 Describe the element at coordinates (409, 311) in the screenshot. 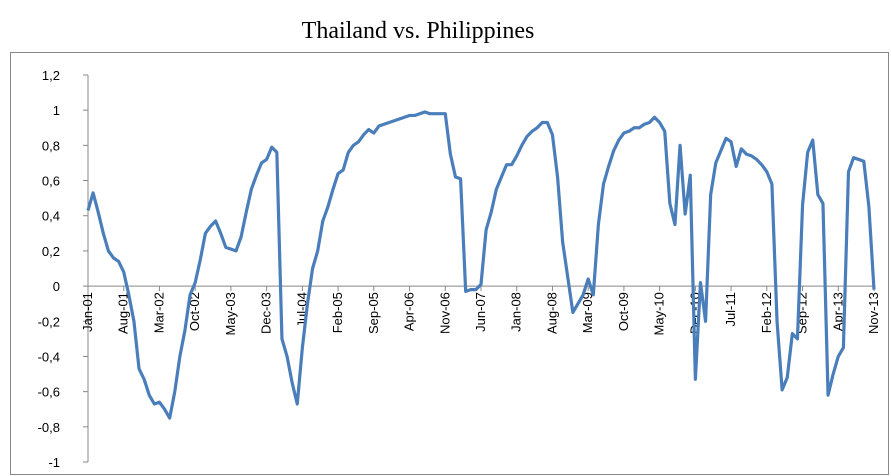

I see `x-tick-label: Apr-06` at that location.